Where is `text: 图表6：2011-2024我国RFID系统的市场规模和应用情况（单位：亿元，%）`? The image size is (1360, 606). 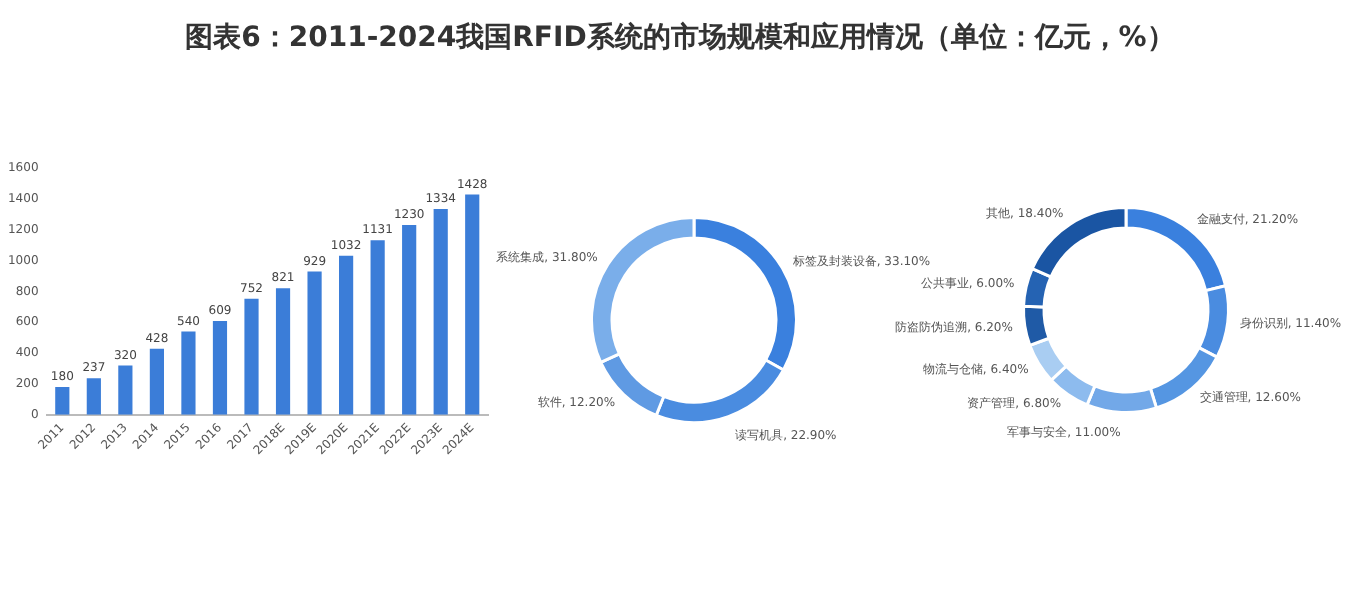
text: 图表6：2011-2024我国RFID系统的市场规模和应用情况（单位：亿元，%） is located at coordinates (680, 38).